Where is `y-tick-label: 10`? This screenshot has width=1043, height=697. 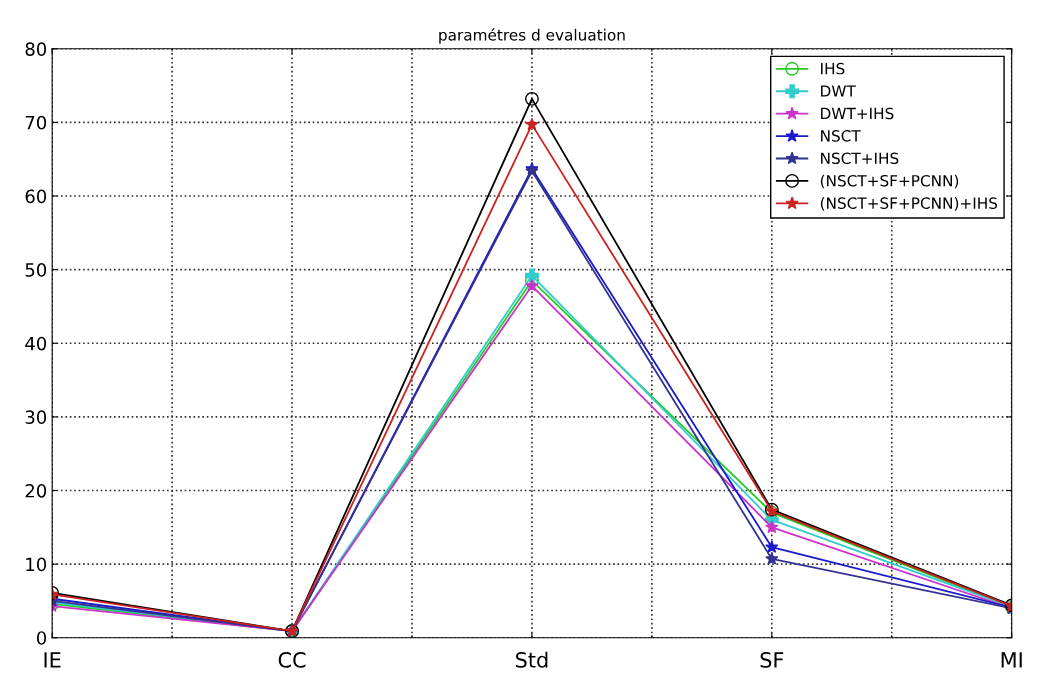 y-tick-label: 10 is located at coordinates (36, 564).